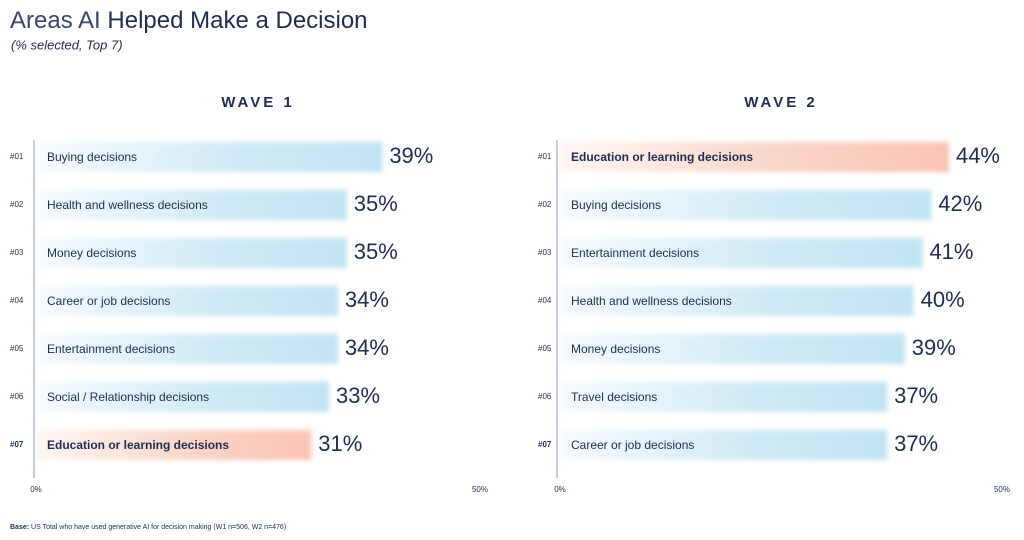 This screenshot has width=1024, height=540. Describe the element at coordinates (614, 397) in the screenshot. I see `category-label: Travel decisions` at that location.